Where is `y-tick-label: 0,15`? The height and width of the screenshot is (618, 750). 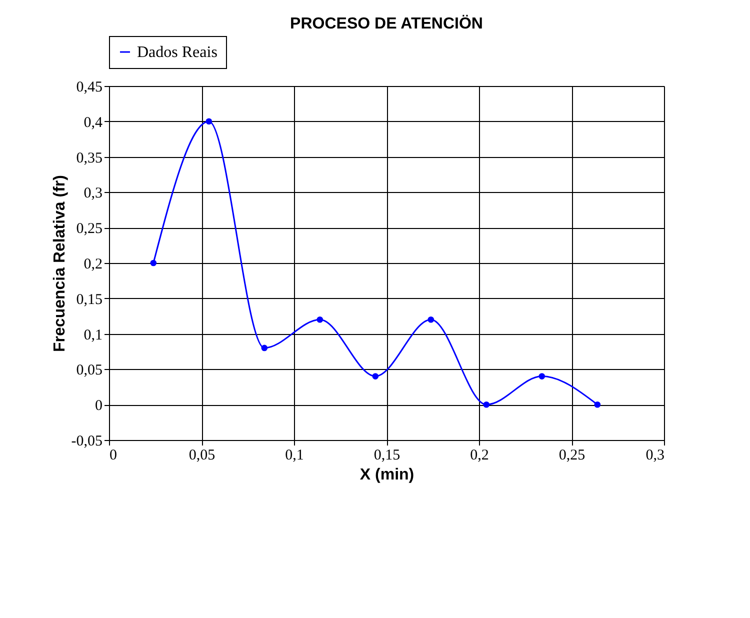
y-tick-label: 0,15 is located at coordinates (89, 300).